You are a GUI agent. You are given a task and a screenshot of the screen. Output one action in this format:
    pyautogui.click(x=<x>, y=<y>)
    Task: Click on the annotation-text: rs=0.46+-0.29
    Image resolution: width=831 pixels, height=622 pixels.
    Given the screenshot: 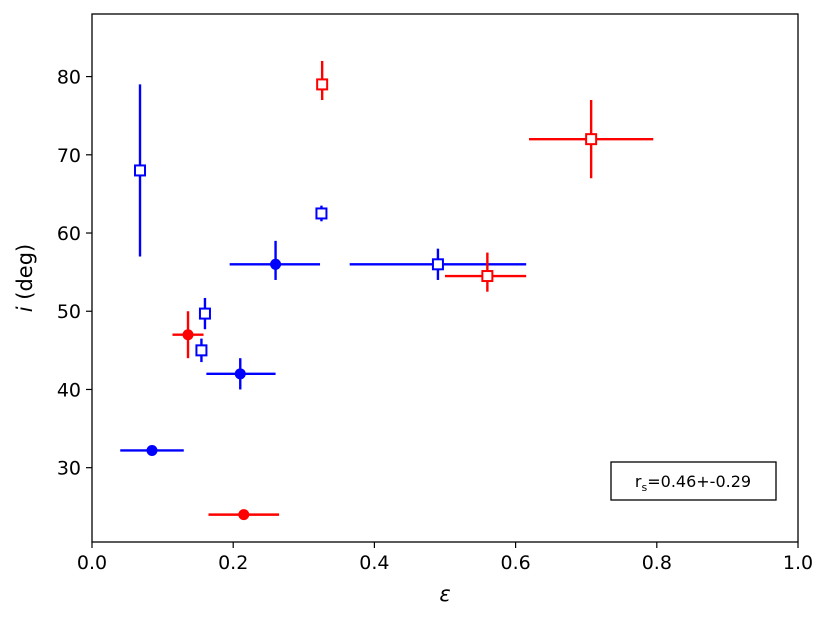 What is the action you would take?
    pyautogui.click(x=693, y=483)
    